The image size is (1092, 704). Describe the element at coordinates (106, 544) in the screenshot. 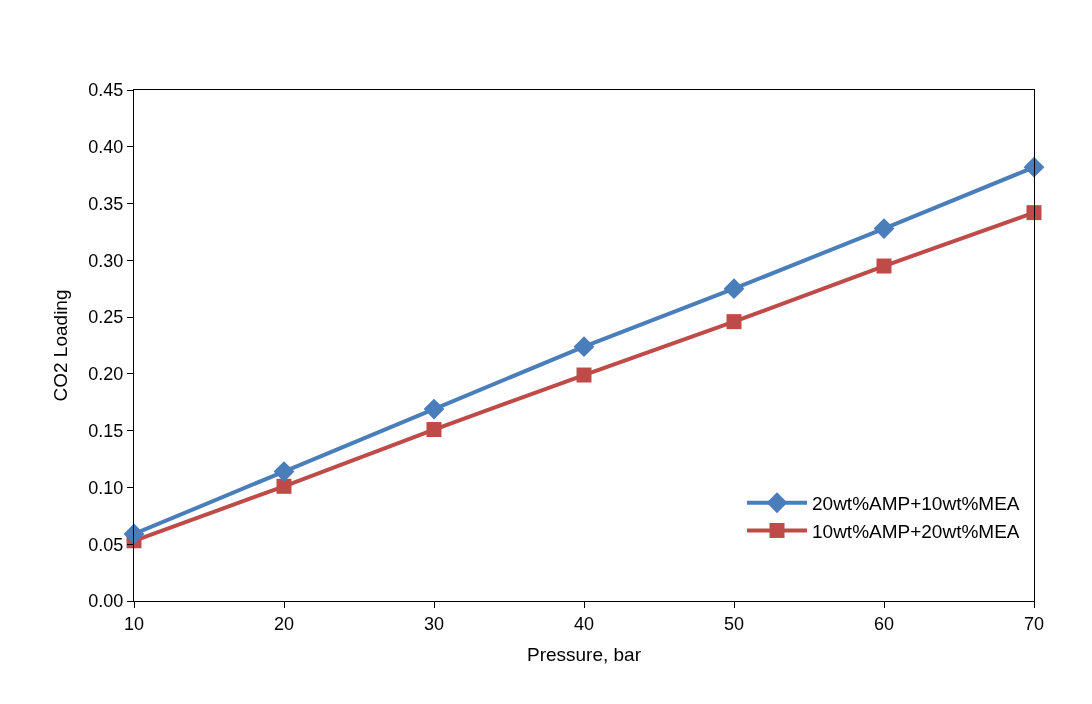

I see `y-tick-label: 0.05` at that location.